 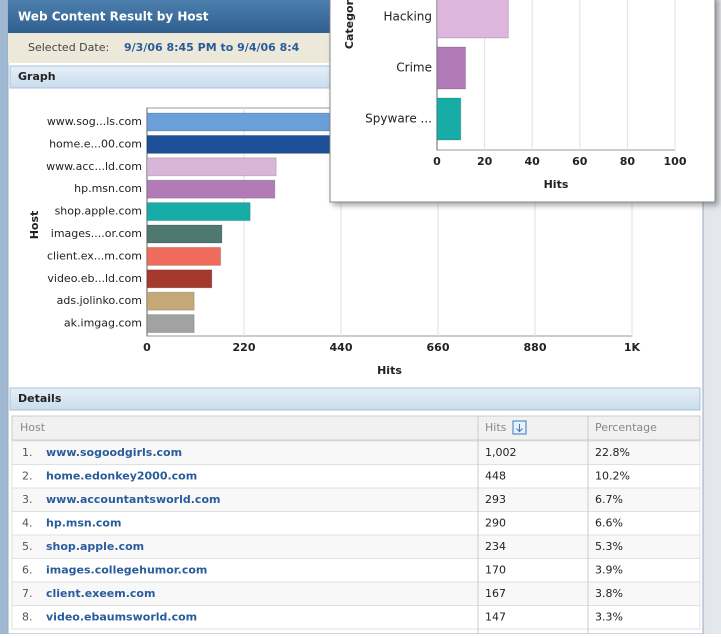 What do you see at coordinates (83, 523) in the screenshot?
I see `host-link: hp.msn.com` at bounding box center [83, 523].